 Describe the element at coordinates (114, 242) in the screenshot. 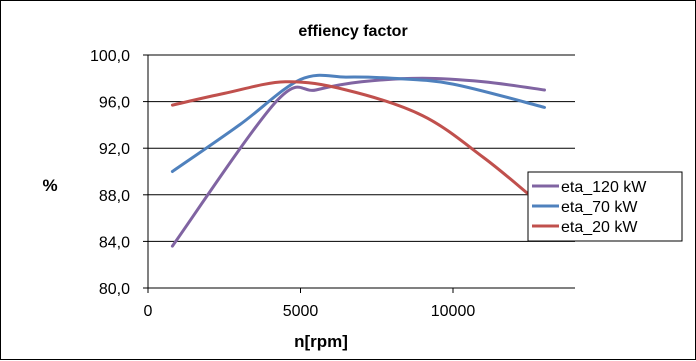

I see `y-tick-label: 84,0` at that location.